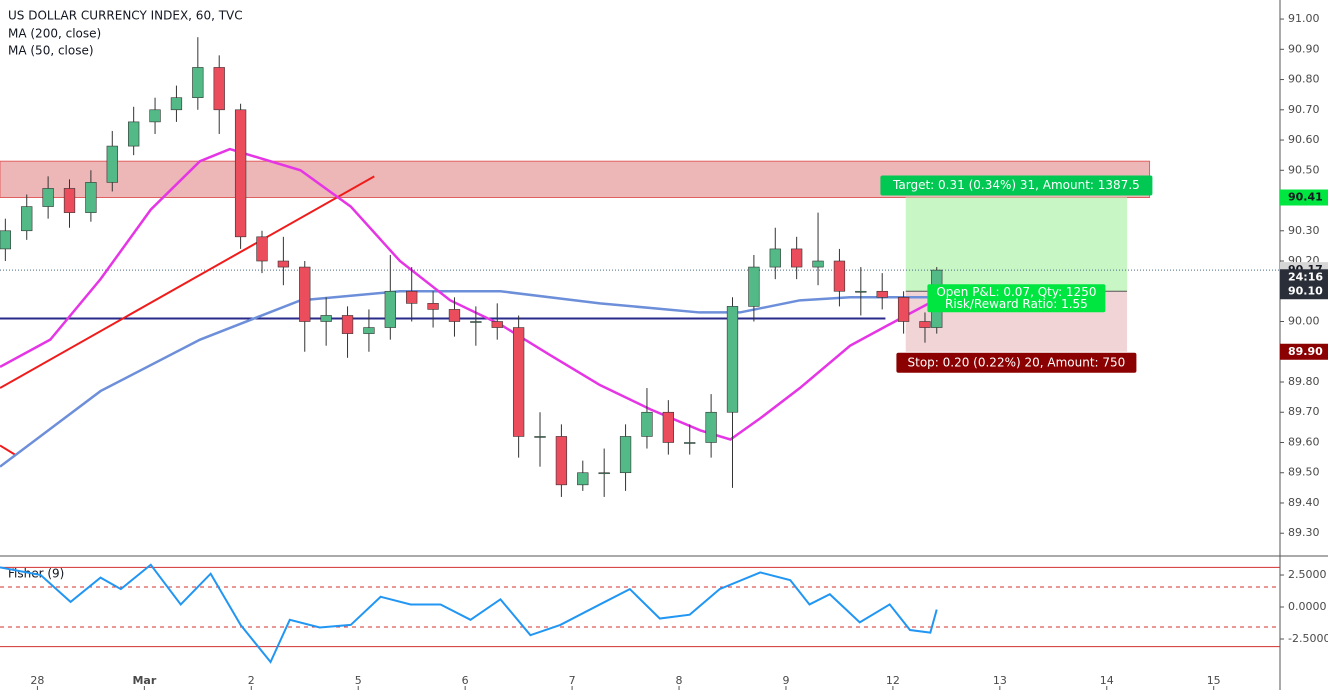  I want to click on pnl-label: Open P&L: 0.07, Qty: 1250, so click(1016, 292).